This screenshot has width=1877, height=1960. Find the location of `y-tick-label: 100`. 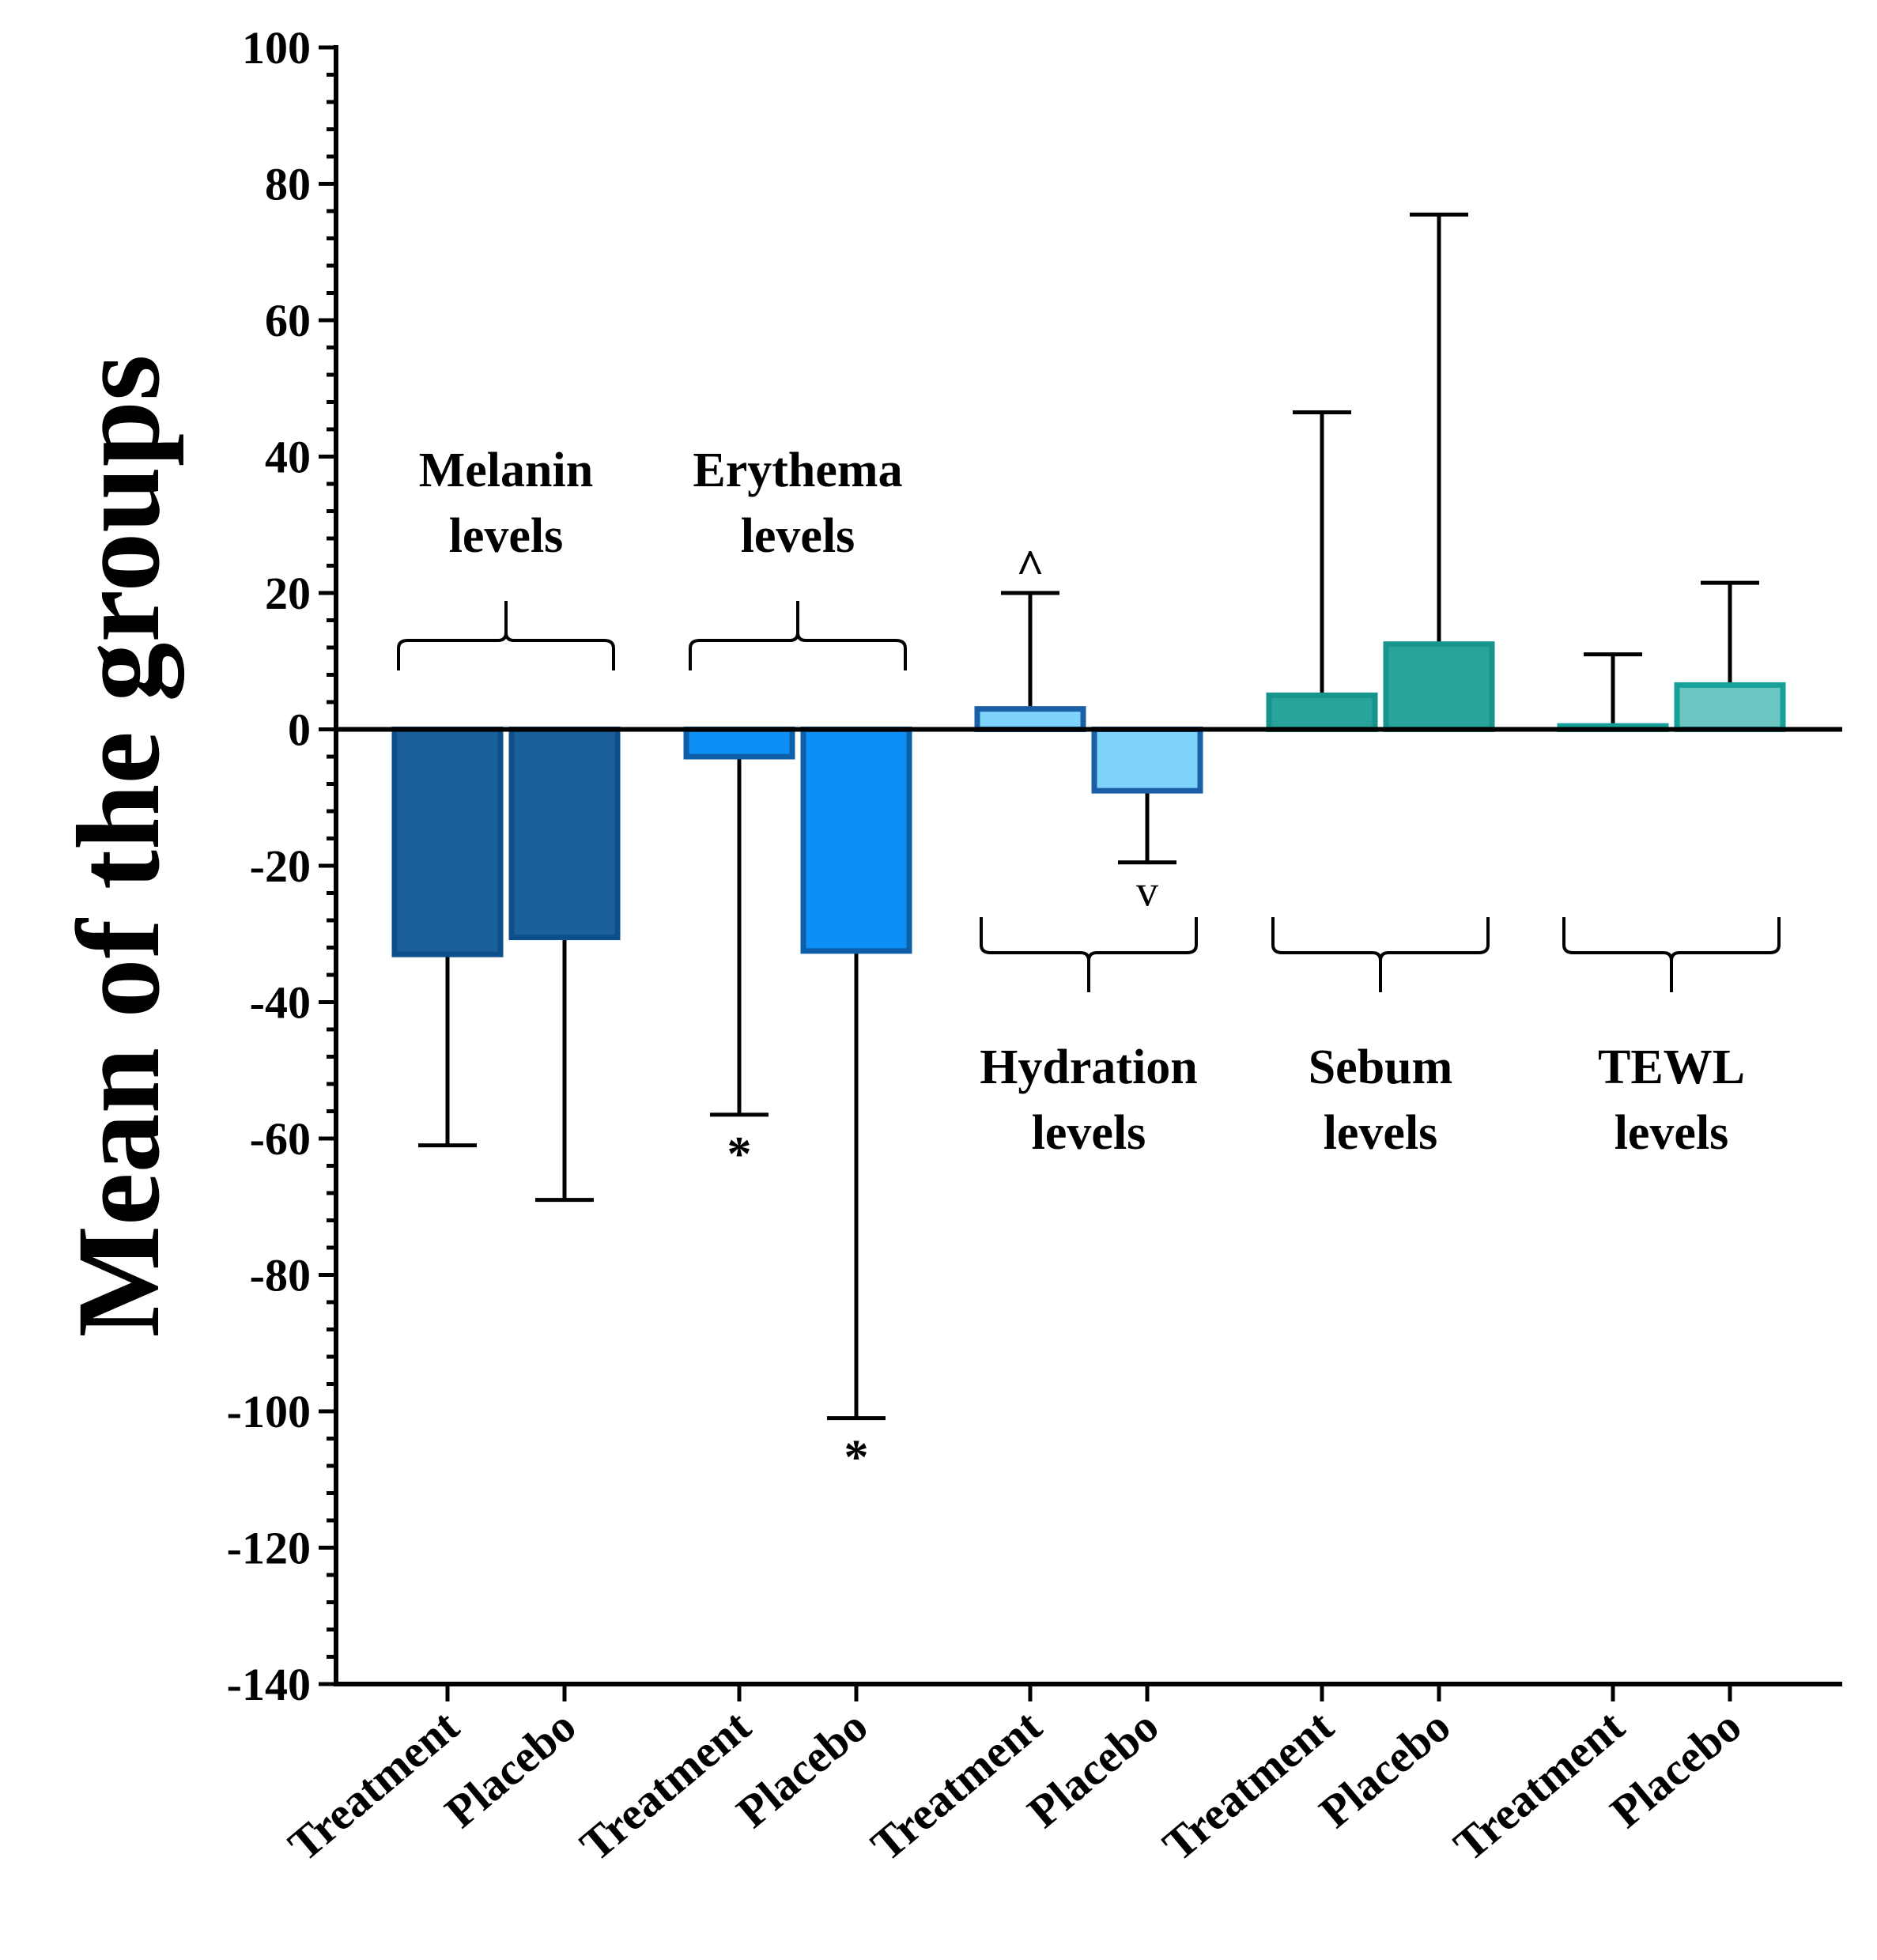

y-tick-label: 100 is located at coordinates (276, 48).